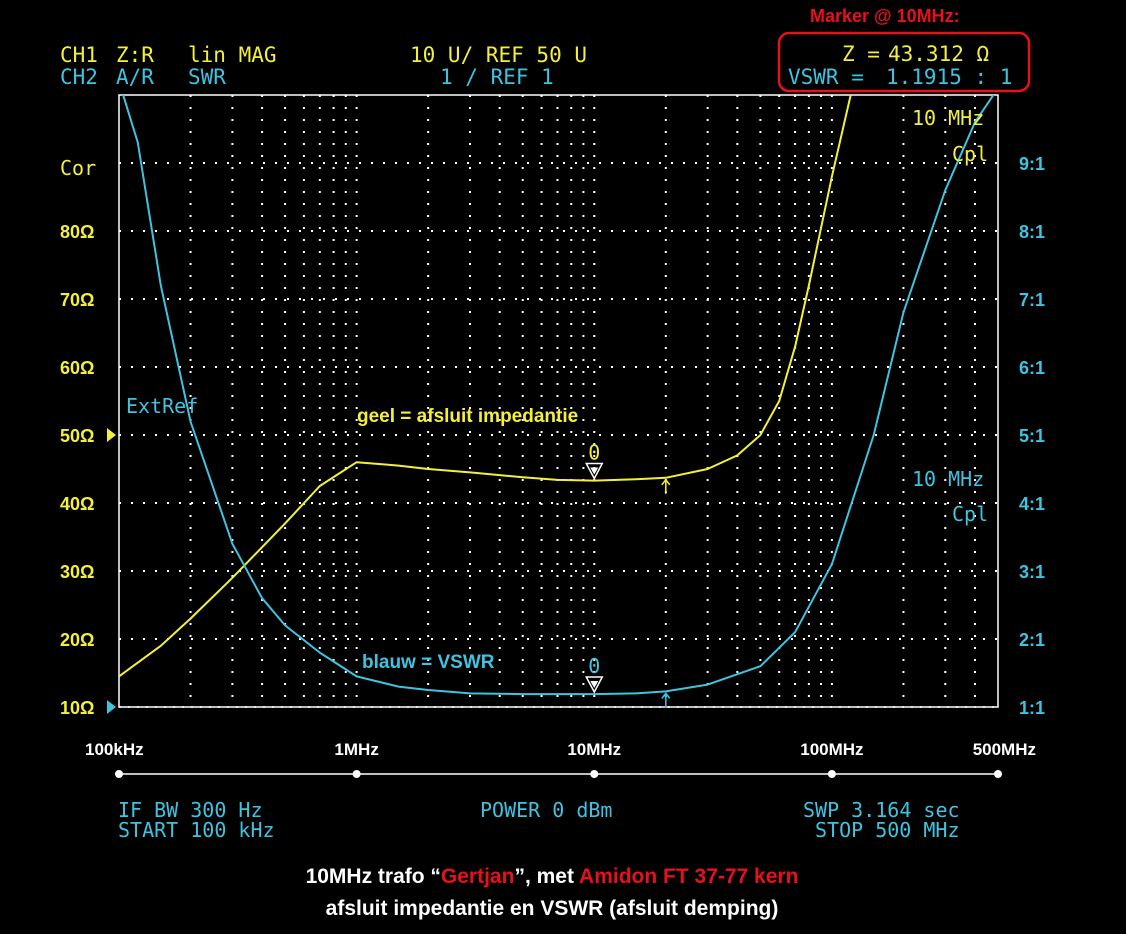 This screenshot has height=934, width=1126. Describe the element at coordinates (594, 749) in the screenshot. I see `x-tick-label: 10MHz` at that location.